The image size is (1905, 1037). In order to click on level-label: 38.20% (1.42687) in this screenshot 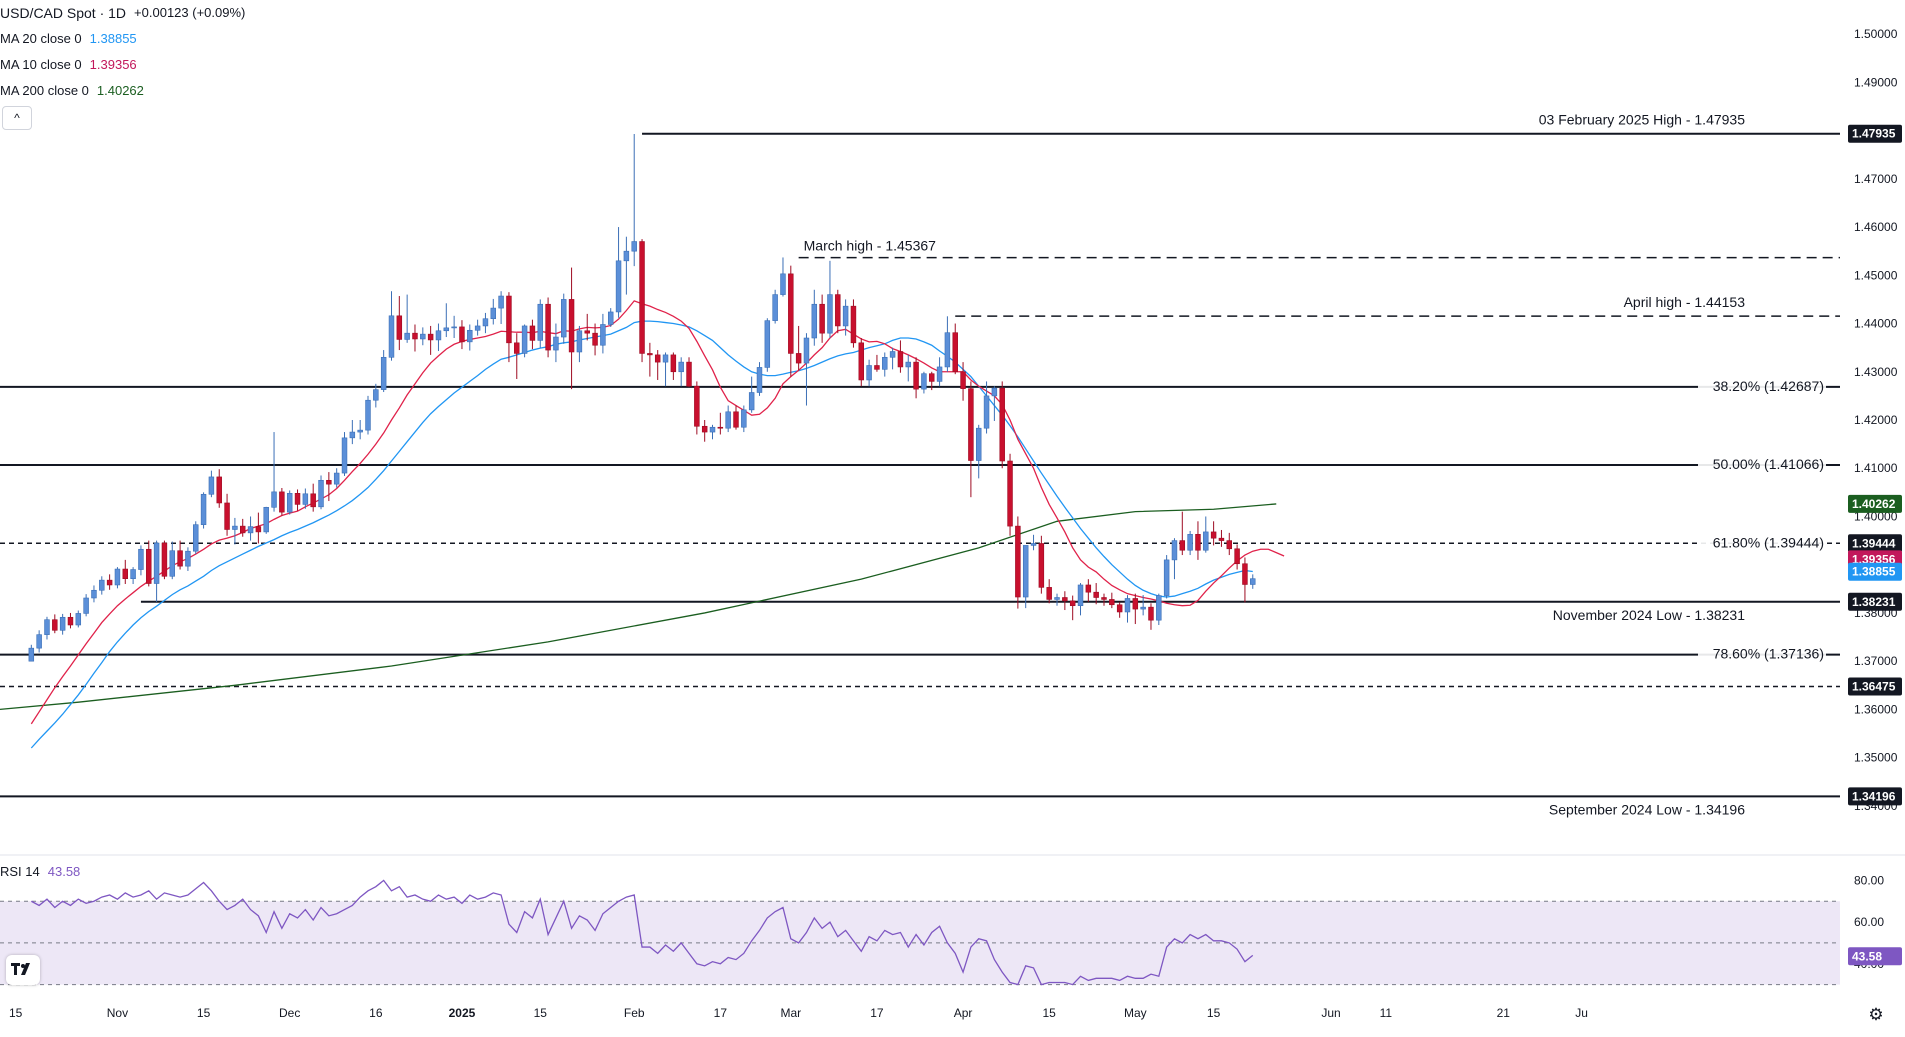, I will do `click(1768, 386)`.